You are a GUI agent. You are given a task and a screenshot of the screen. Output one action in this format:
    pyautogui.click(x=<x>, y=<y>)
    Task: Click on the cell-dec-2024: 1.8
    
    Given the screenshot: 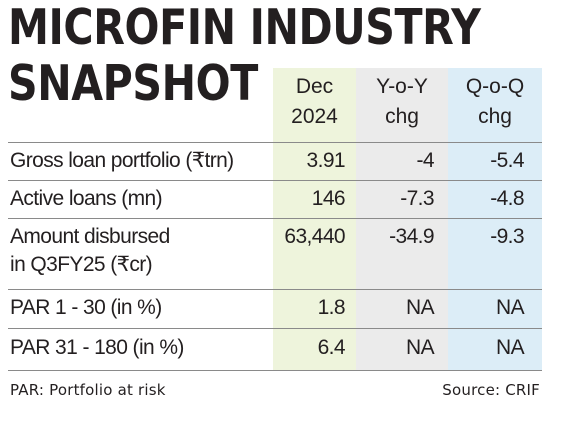 What is the action you would take?
    pyautogui.click(x=331, y=307)
    